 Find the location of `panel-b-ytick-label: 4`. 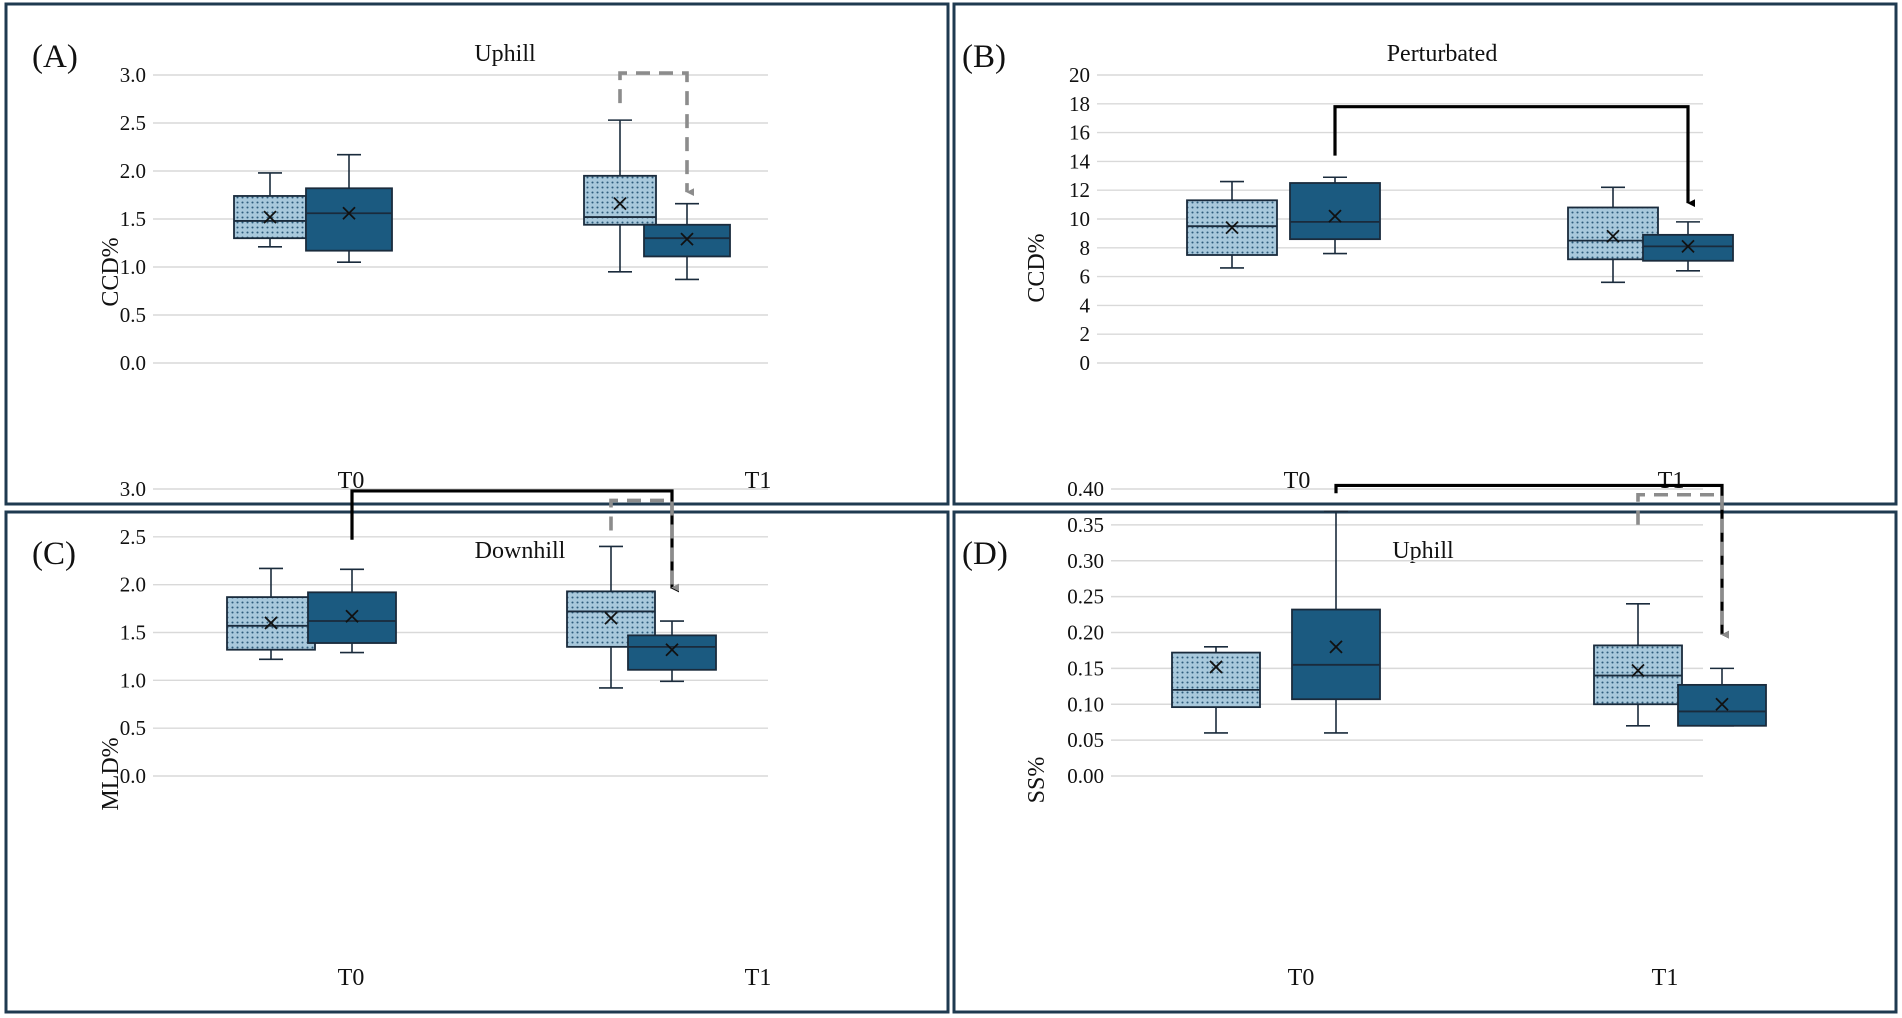

panel-b-ytick-label: 4 is located at coordinates (1085, 305).